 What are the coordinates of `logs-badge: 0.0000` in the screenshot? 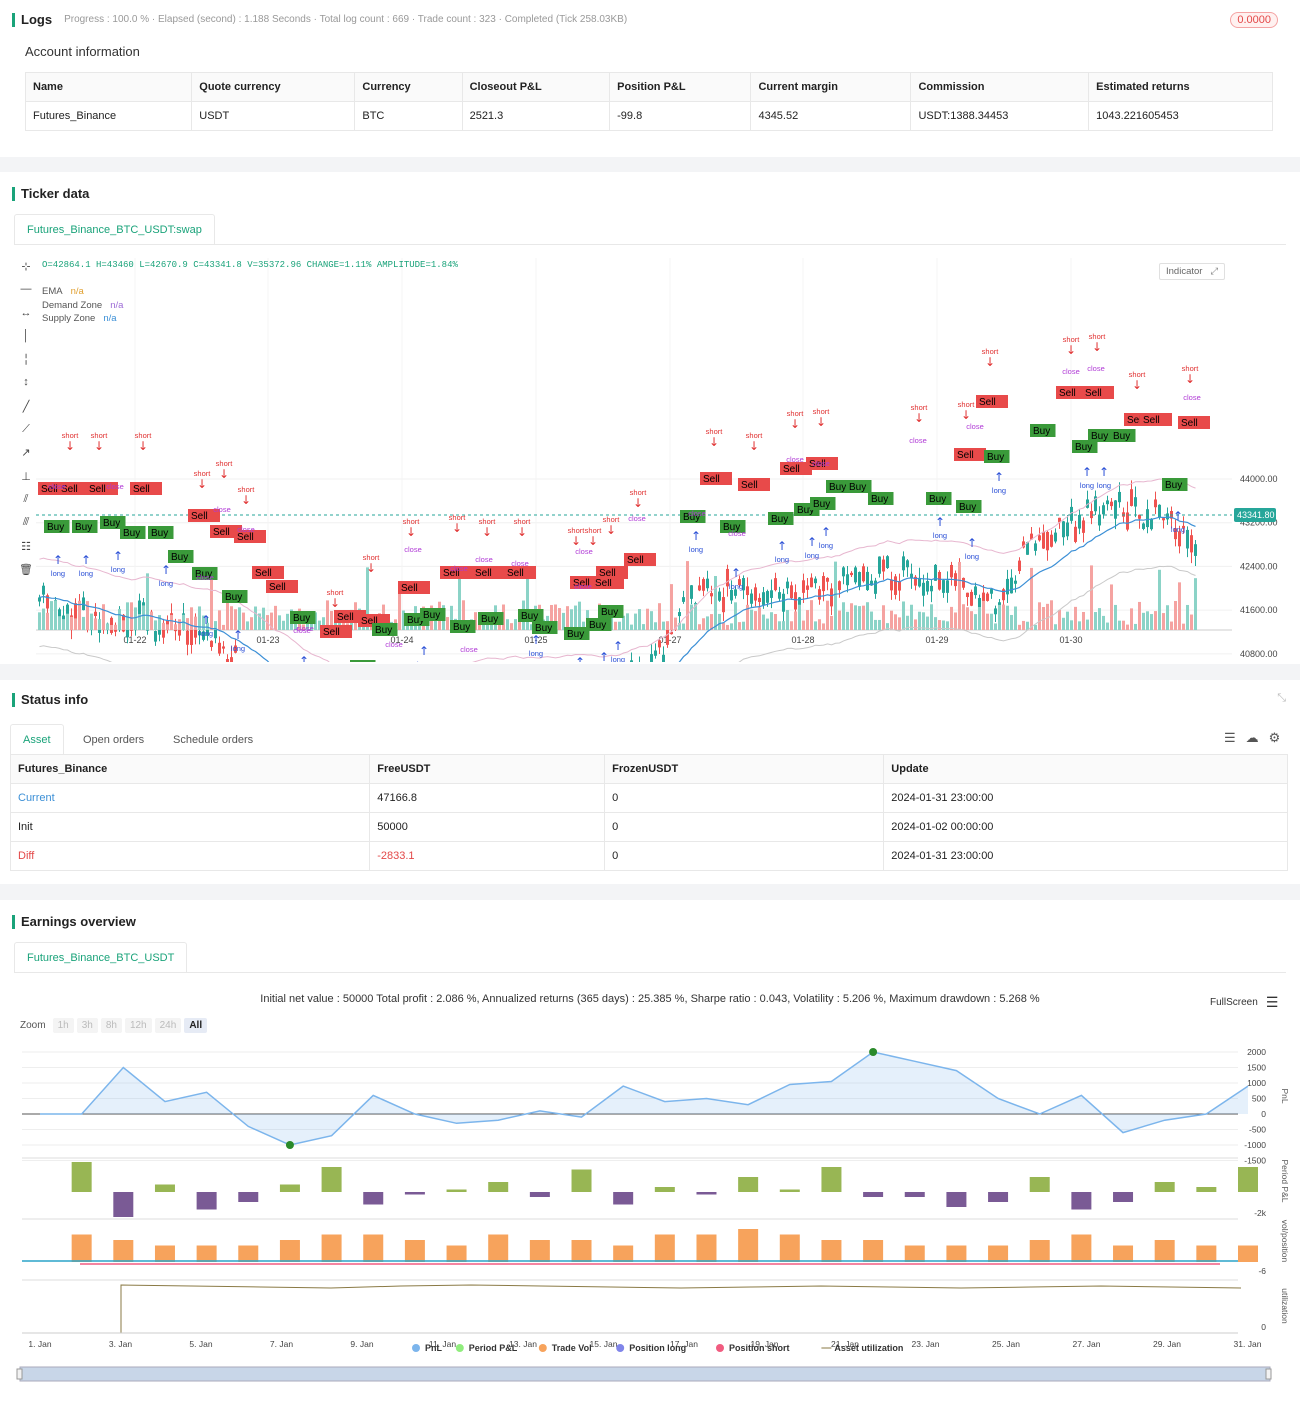 It's located at (1254, 20).